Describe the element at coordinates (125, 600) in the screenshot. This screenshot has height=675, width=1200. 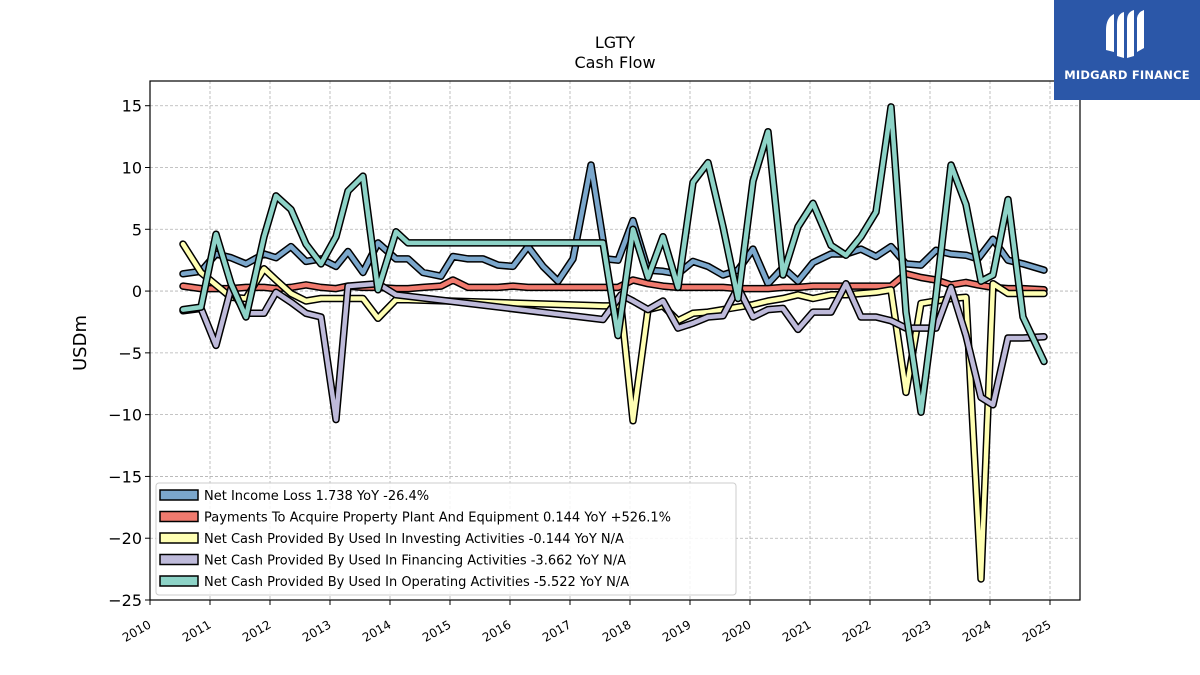
I see `y-tick-label: −25` at that location.